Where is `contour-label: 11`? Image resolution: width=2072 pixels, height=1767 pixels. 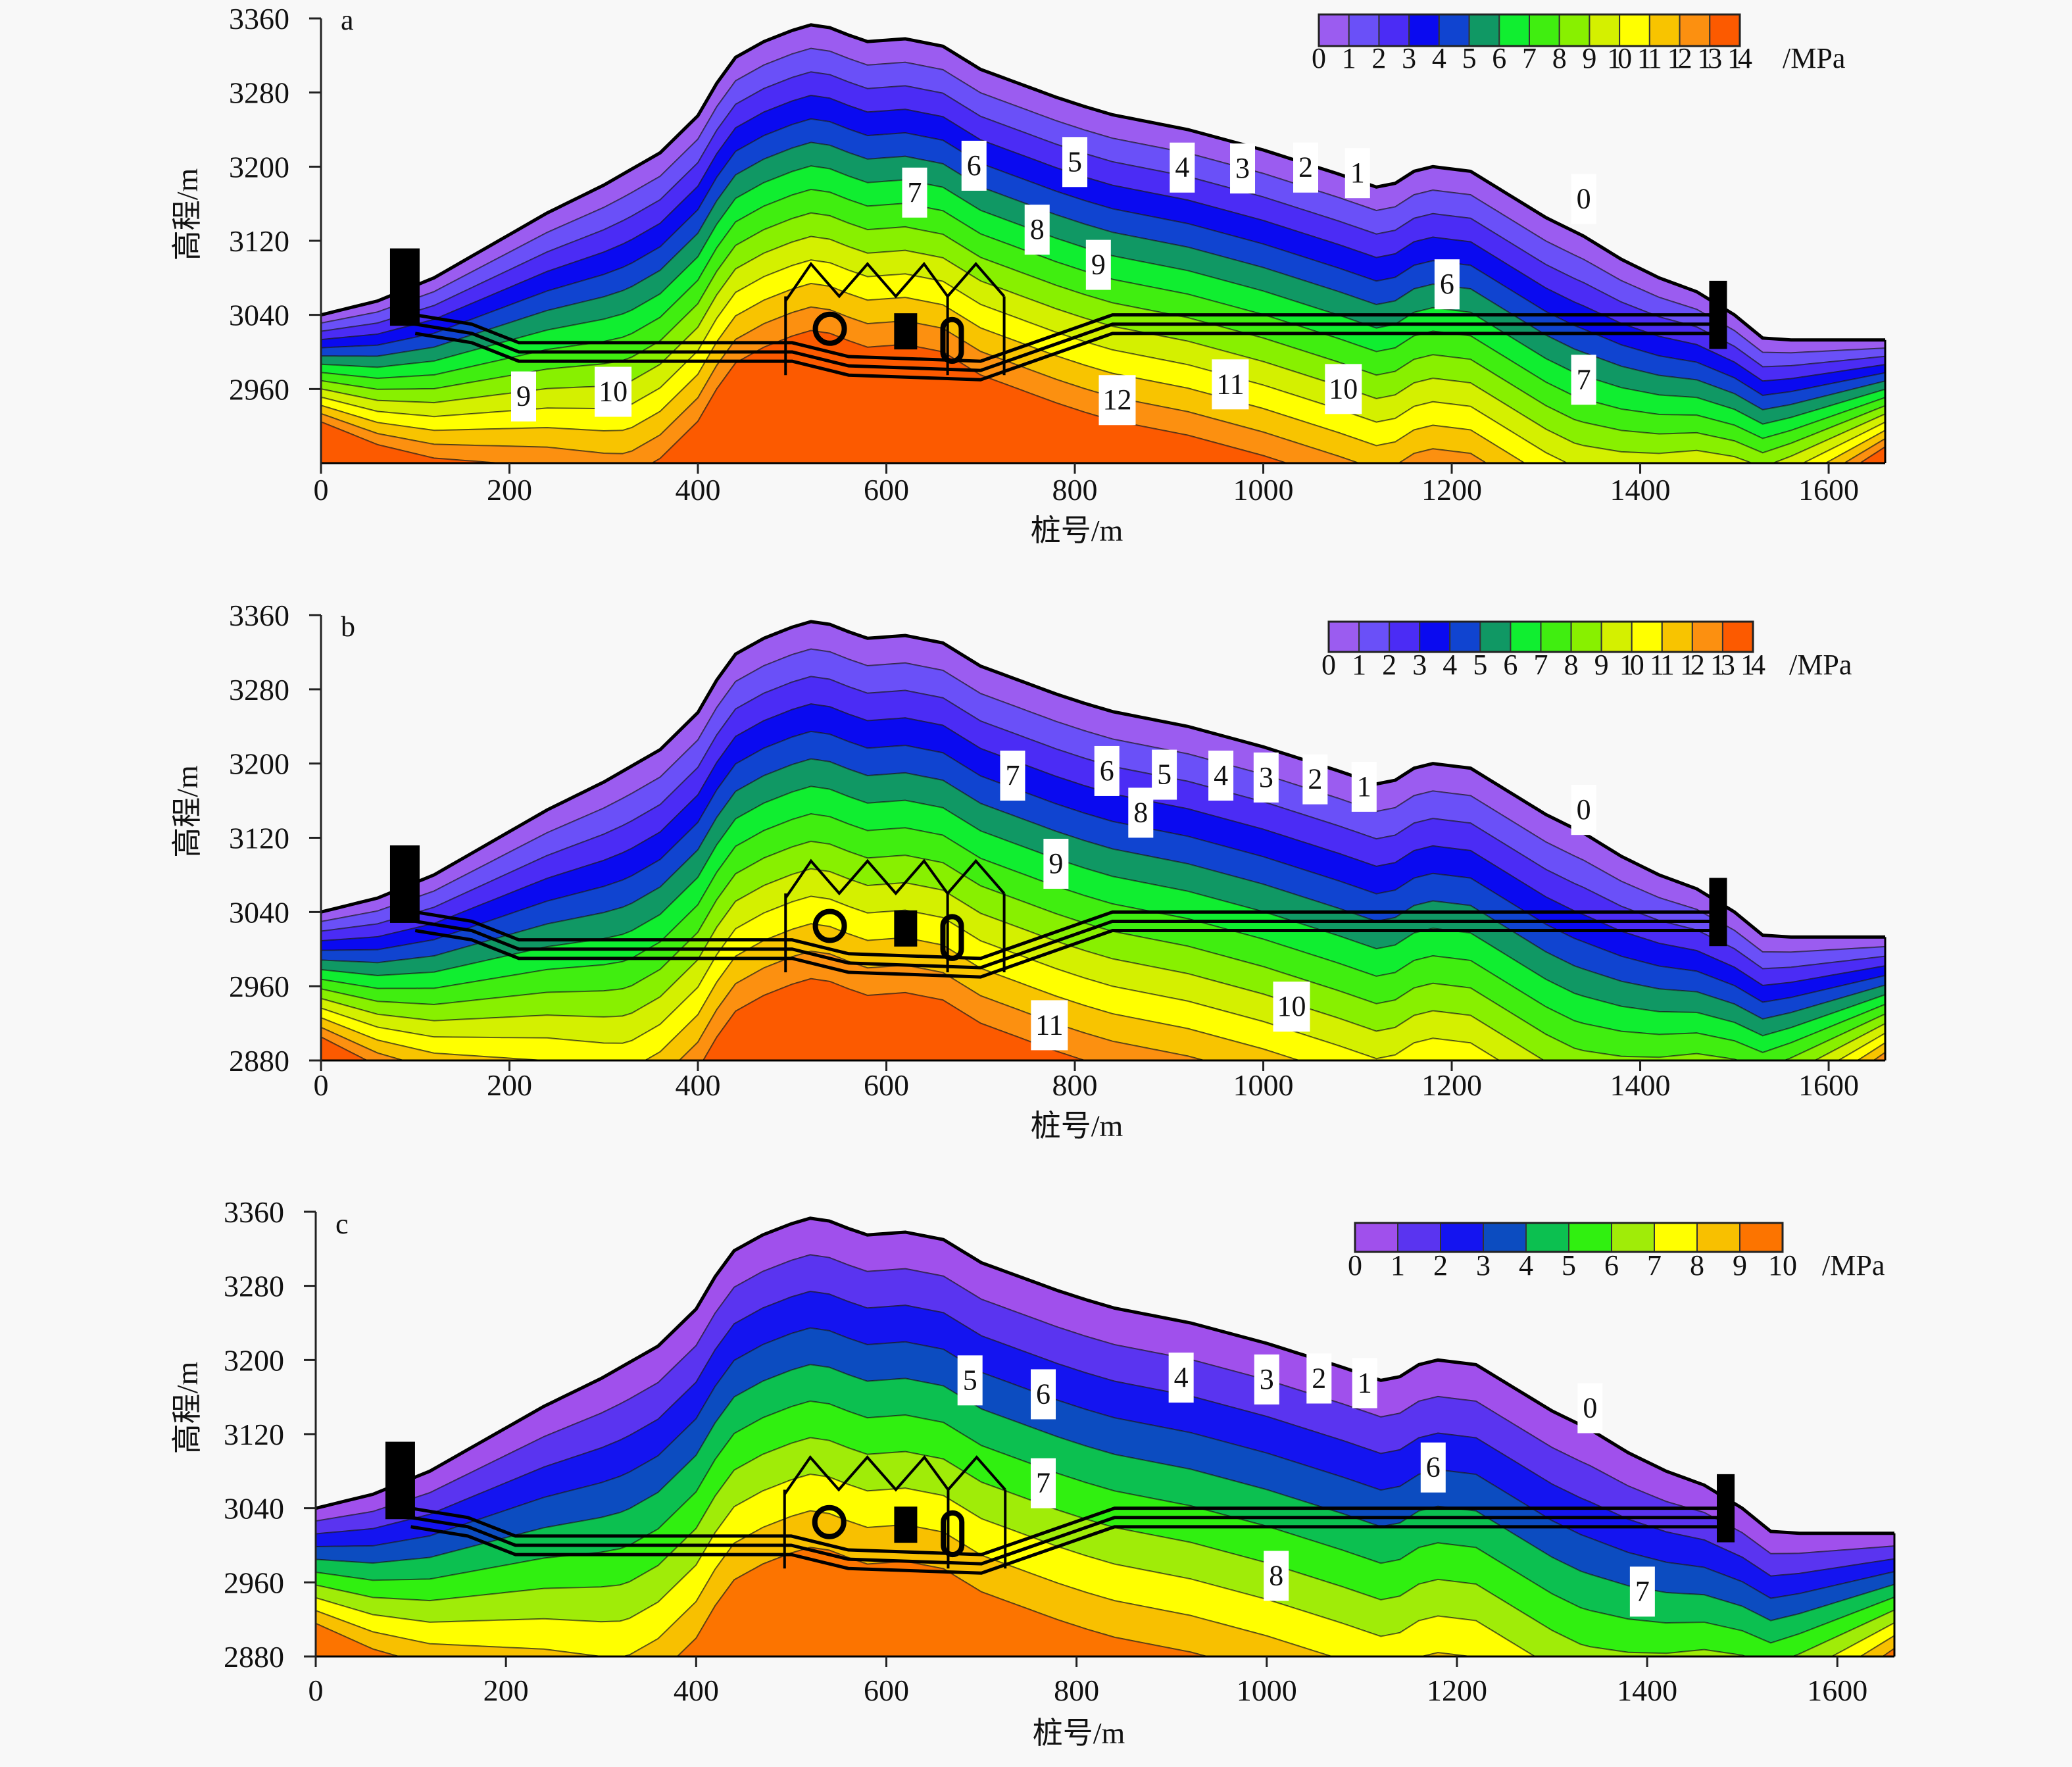 contour-label: 11 is located at coordinates (1230, 384).